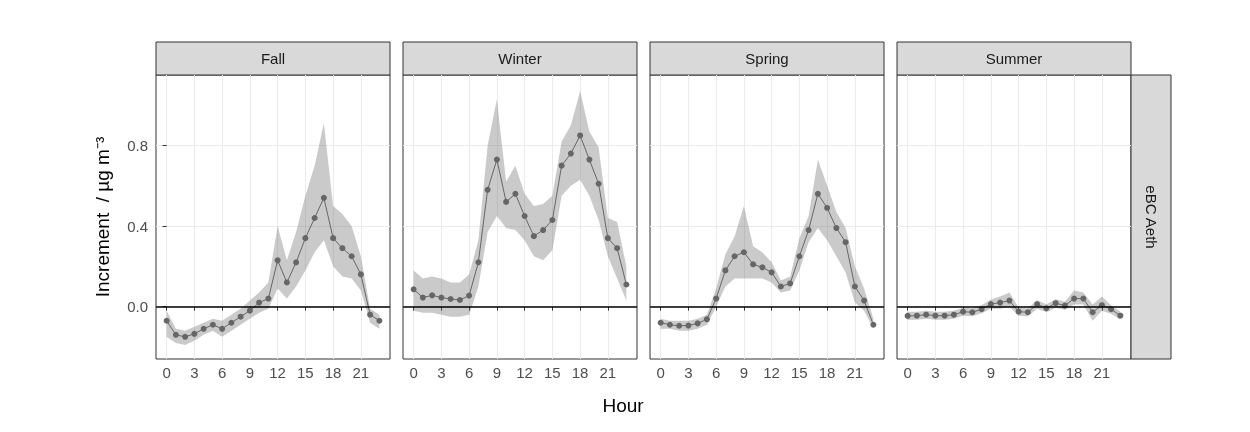 This screenshot has width=1250, height=432. I want to click on chart-title: Fall, so click(273, 58).